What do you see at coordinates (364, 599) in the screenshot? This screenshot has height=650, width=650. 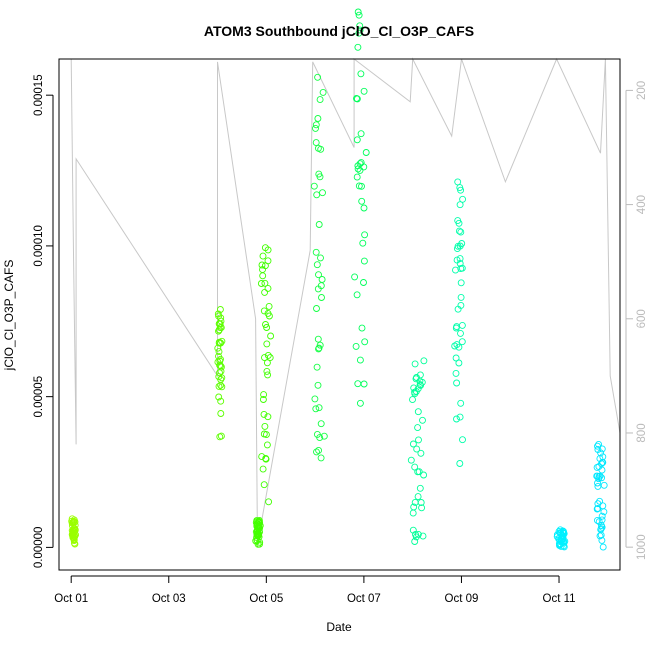 I see `x-tick-label: Oct 07` at bounding box center [364, 599].